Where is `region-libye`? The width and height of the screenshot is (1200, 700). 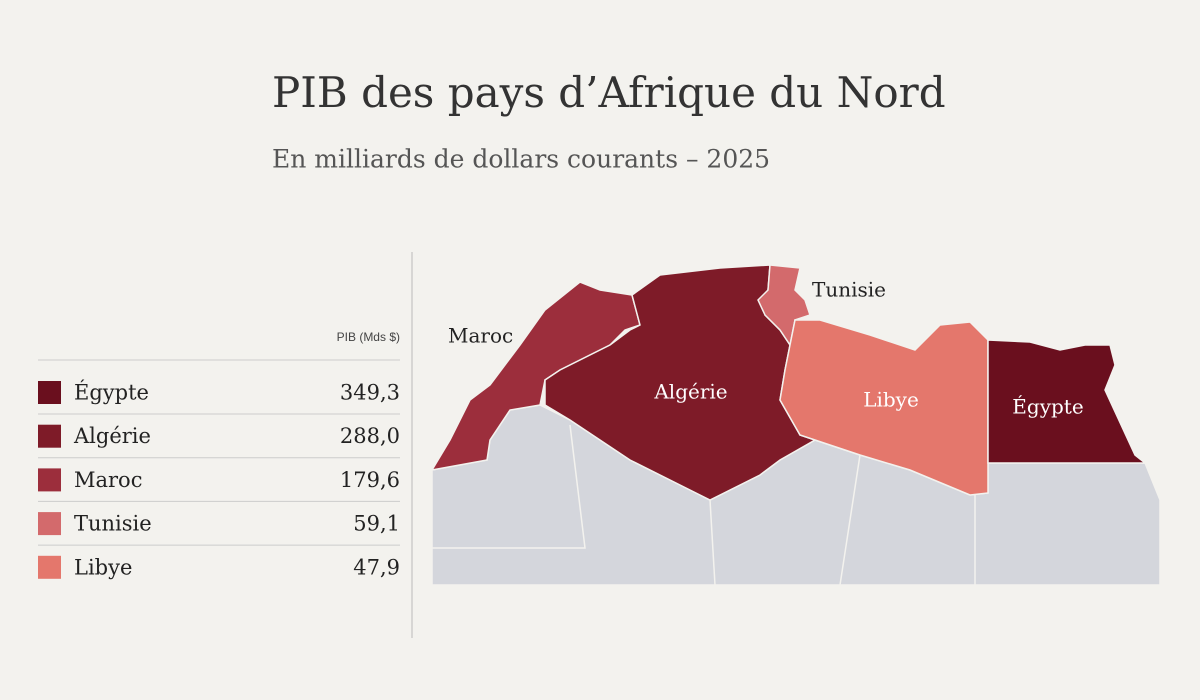 region-libye is located at coordinates (884, 407).